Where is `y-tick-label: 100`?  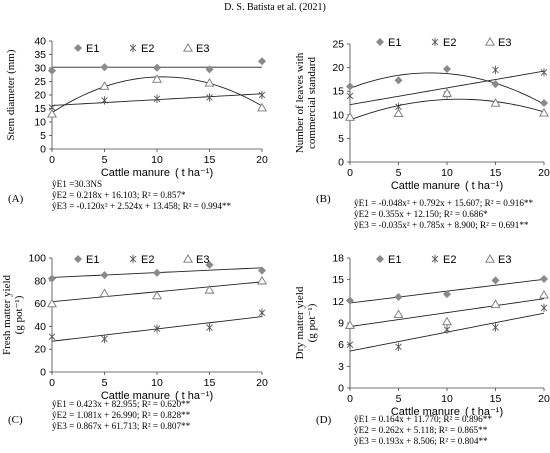 y-tick-label: 100 is located at coordinates (37, 259).